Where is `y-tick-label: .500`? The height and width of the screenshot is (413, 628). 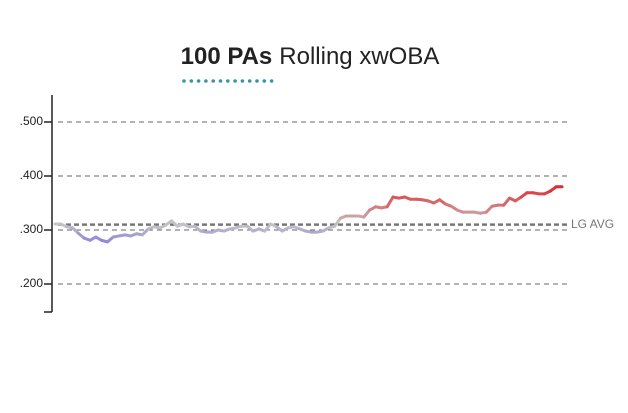 y-tick-label: .500 is located at coordinates (32, 121).